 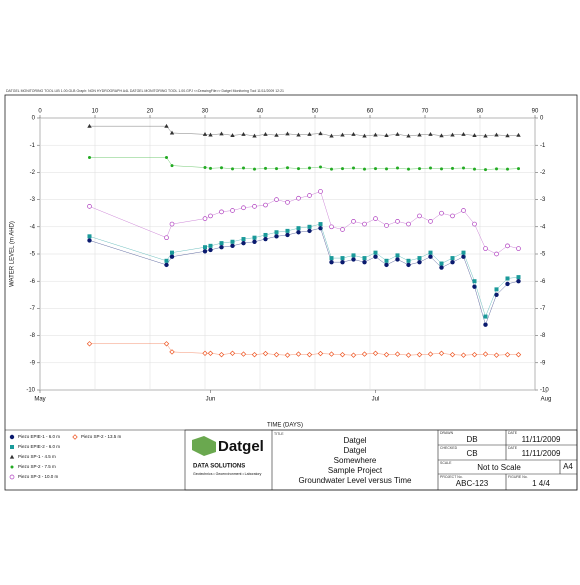 What do you see at coordinates (542, 119) in the screenshot?
I see `y2-tick-label: 0` at bounding box center [542, 119].